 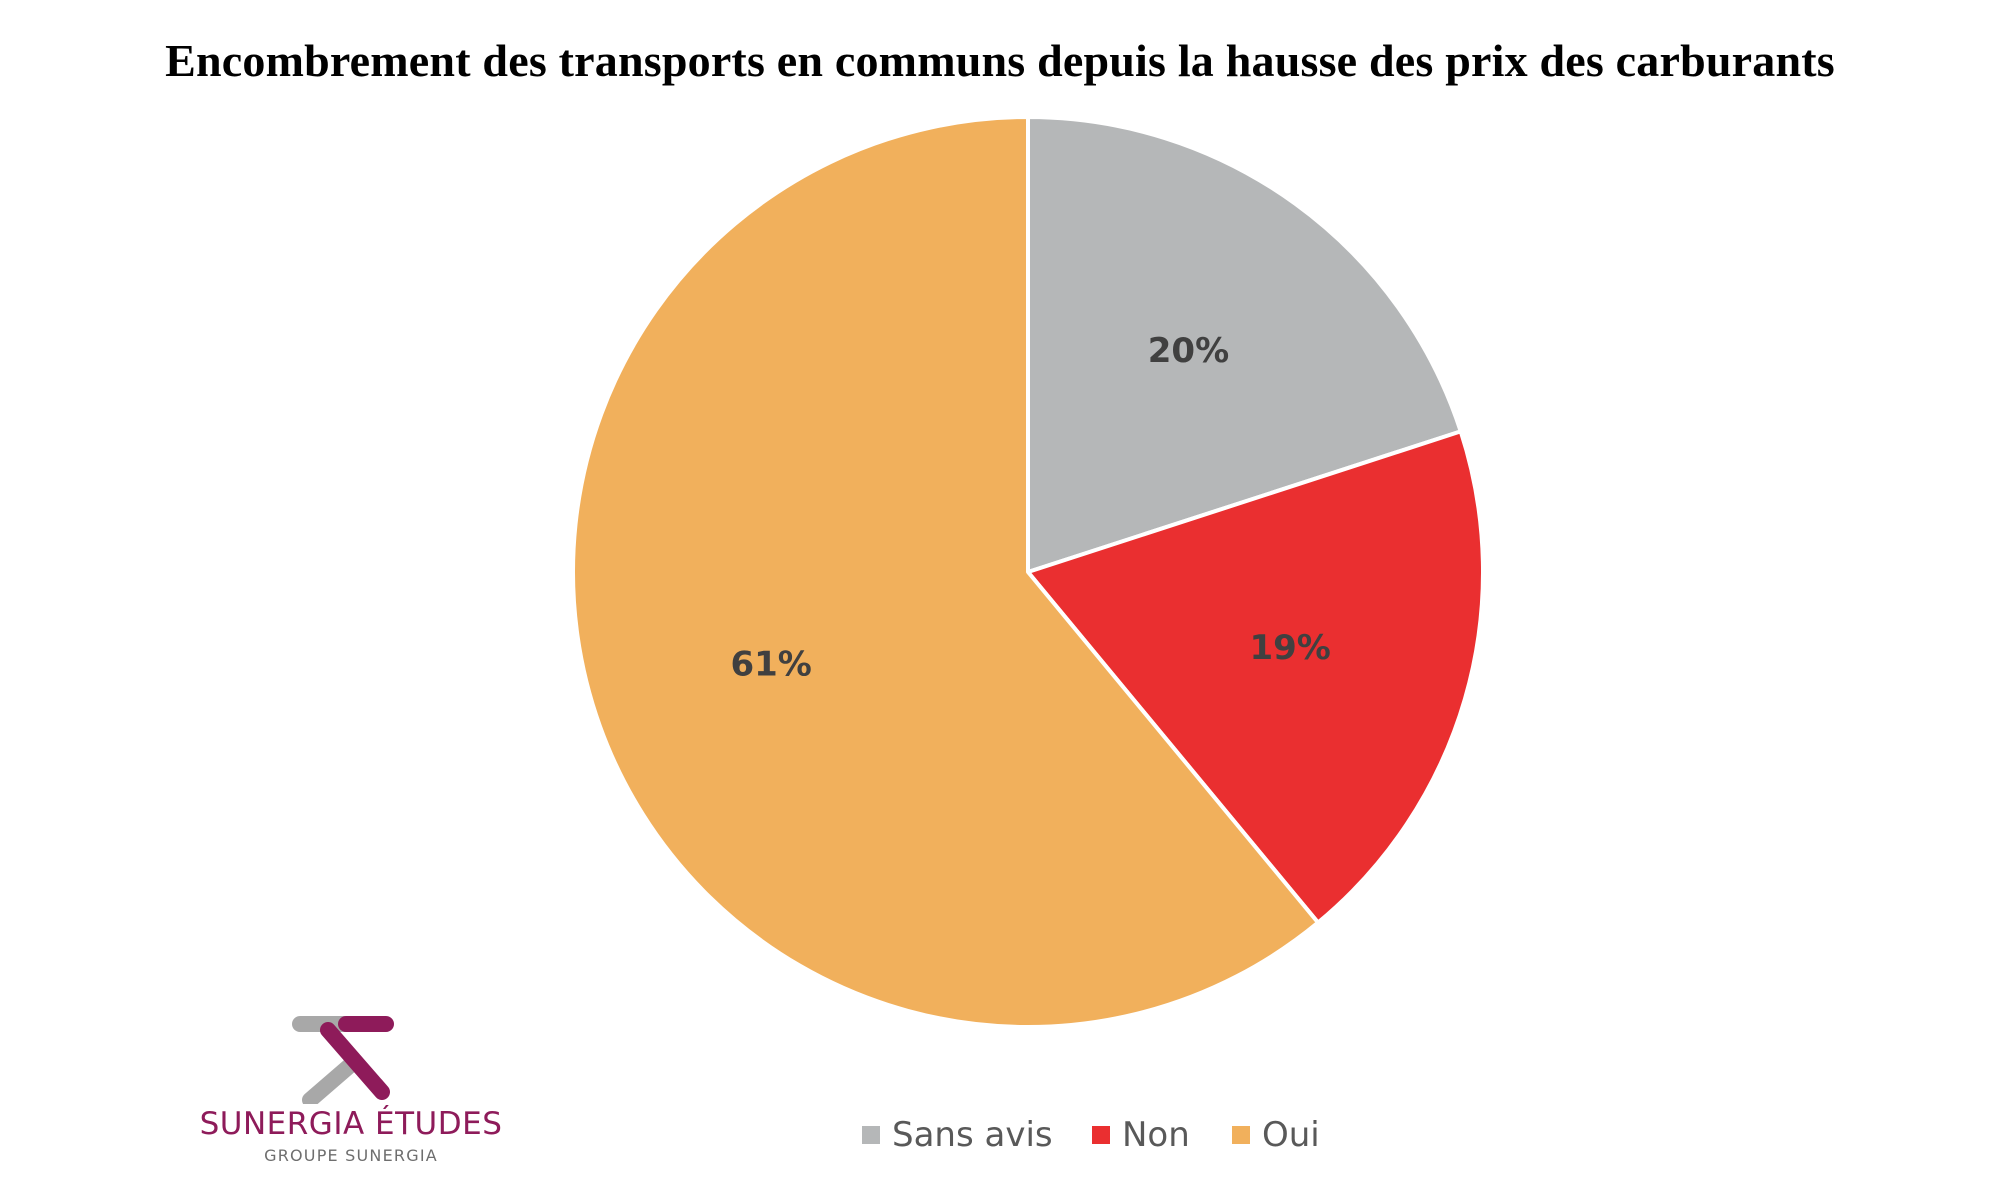 I want to click on logo-group-name: GROUPE SUNERGIA, so click(x=351, y=1155).